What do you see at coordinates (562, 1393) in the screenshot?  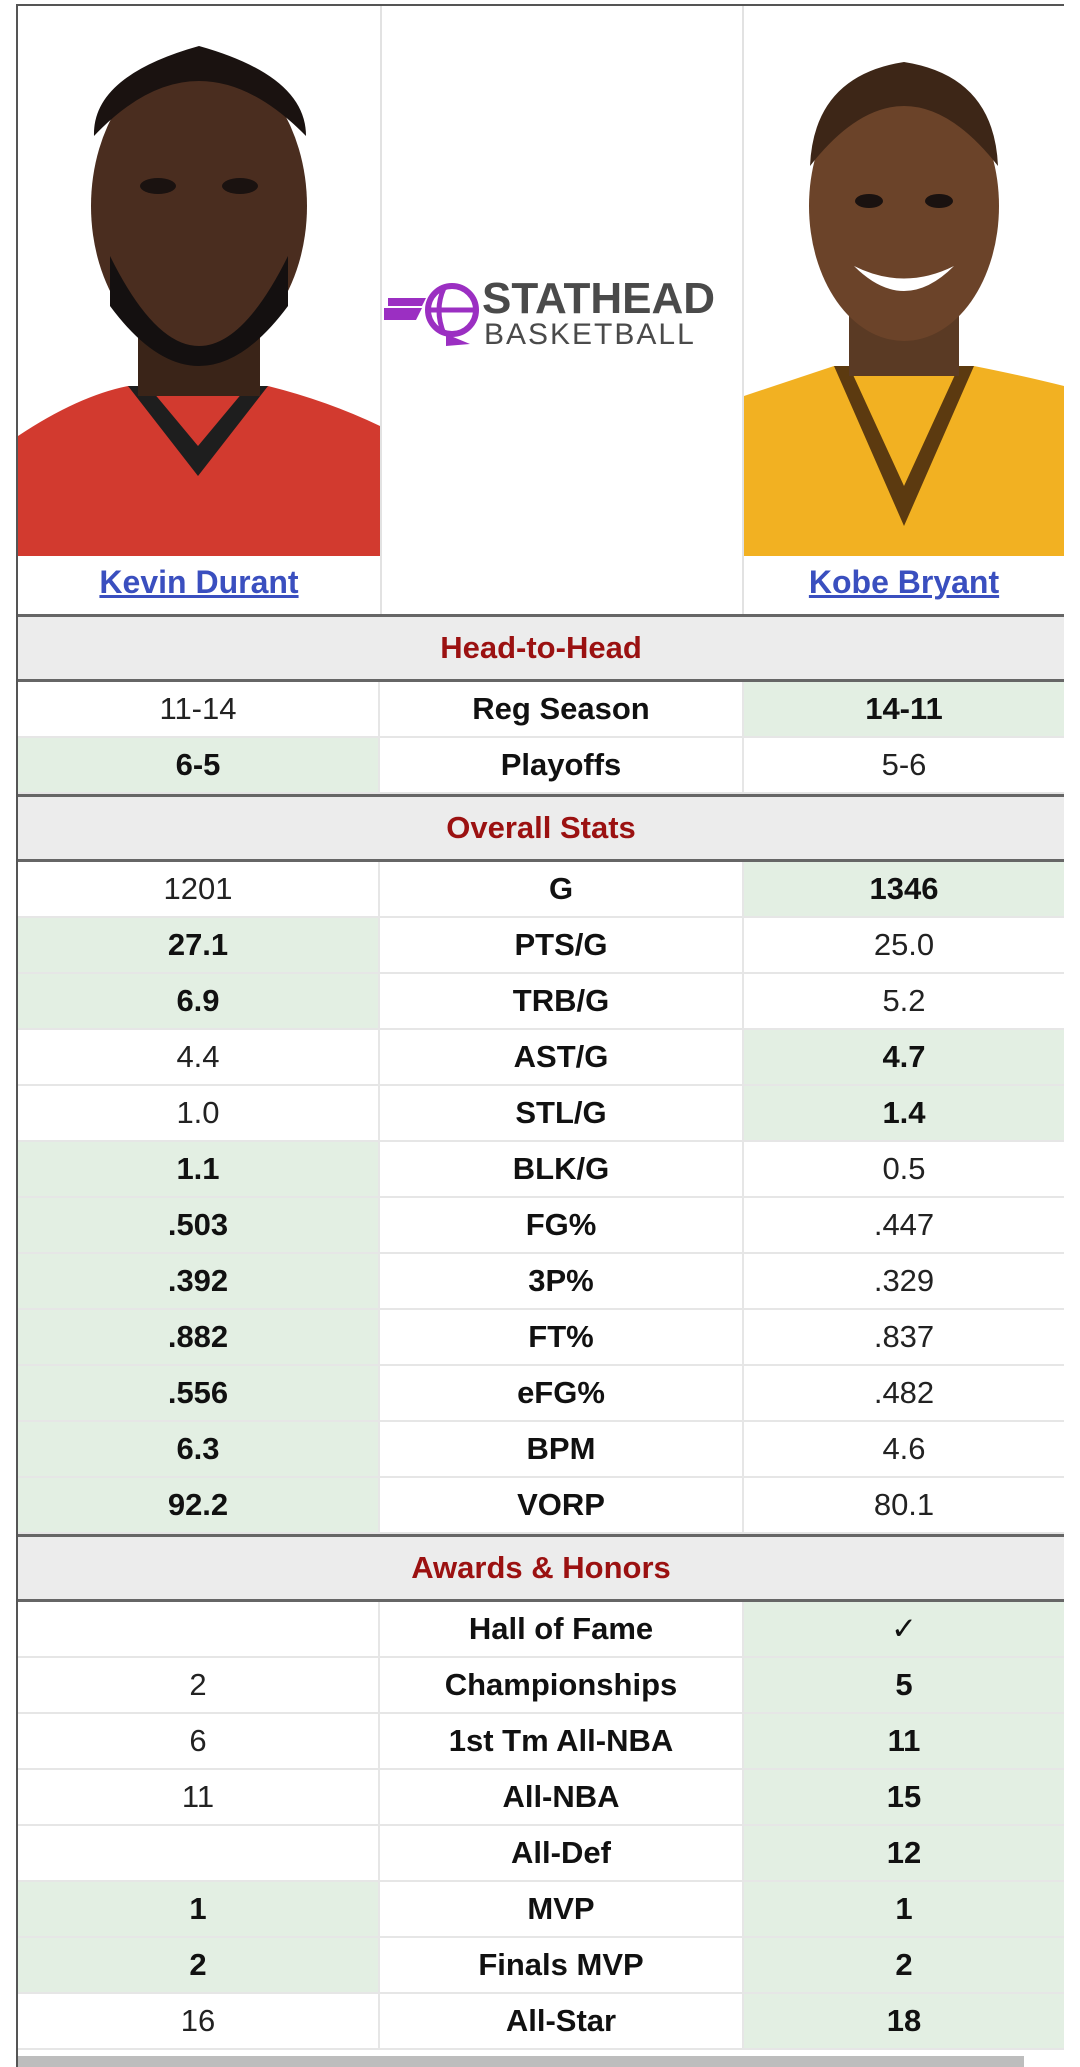 I see `stat-label: eFG%` at bounding box center [562, 1393].